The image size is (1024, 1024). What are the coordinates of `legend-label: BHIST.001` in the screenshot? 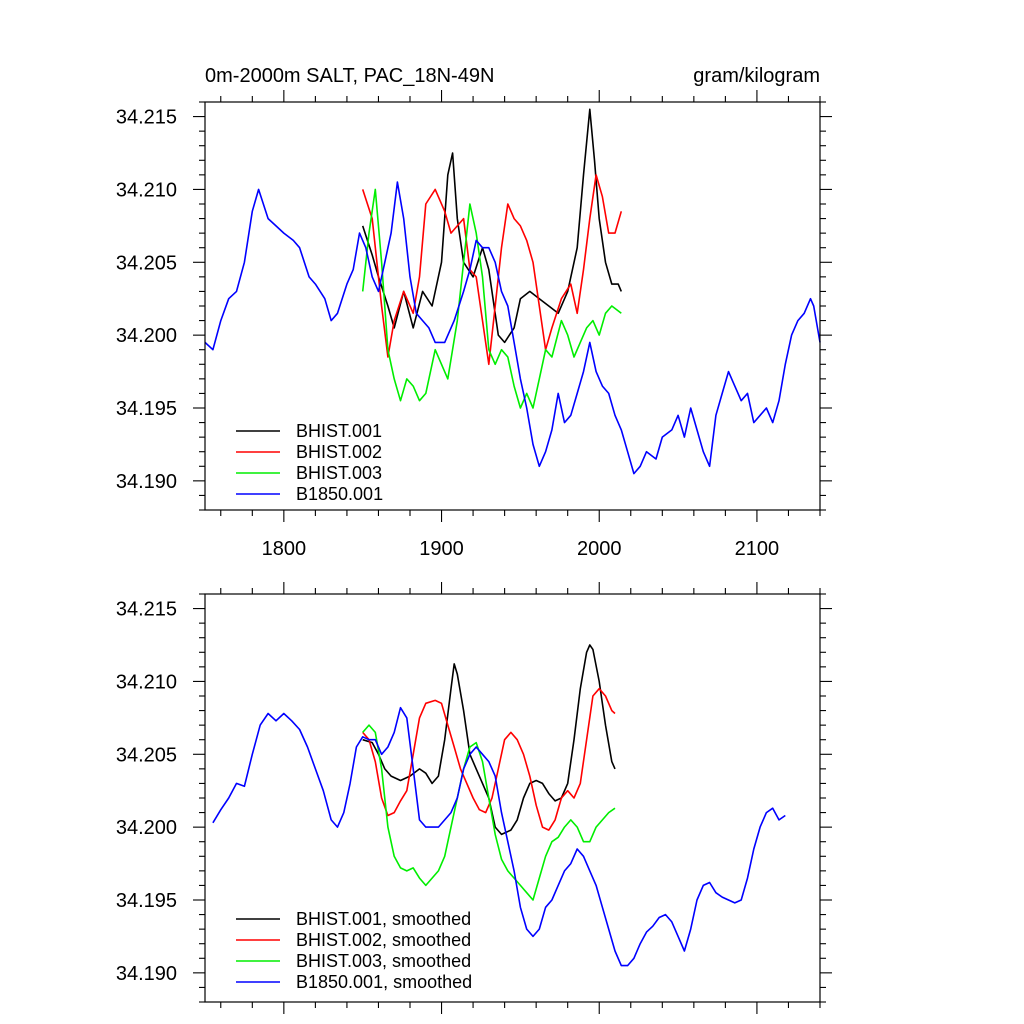 It's located at (339, 431).